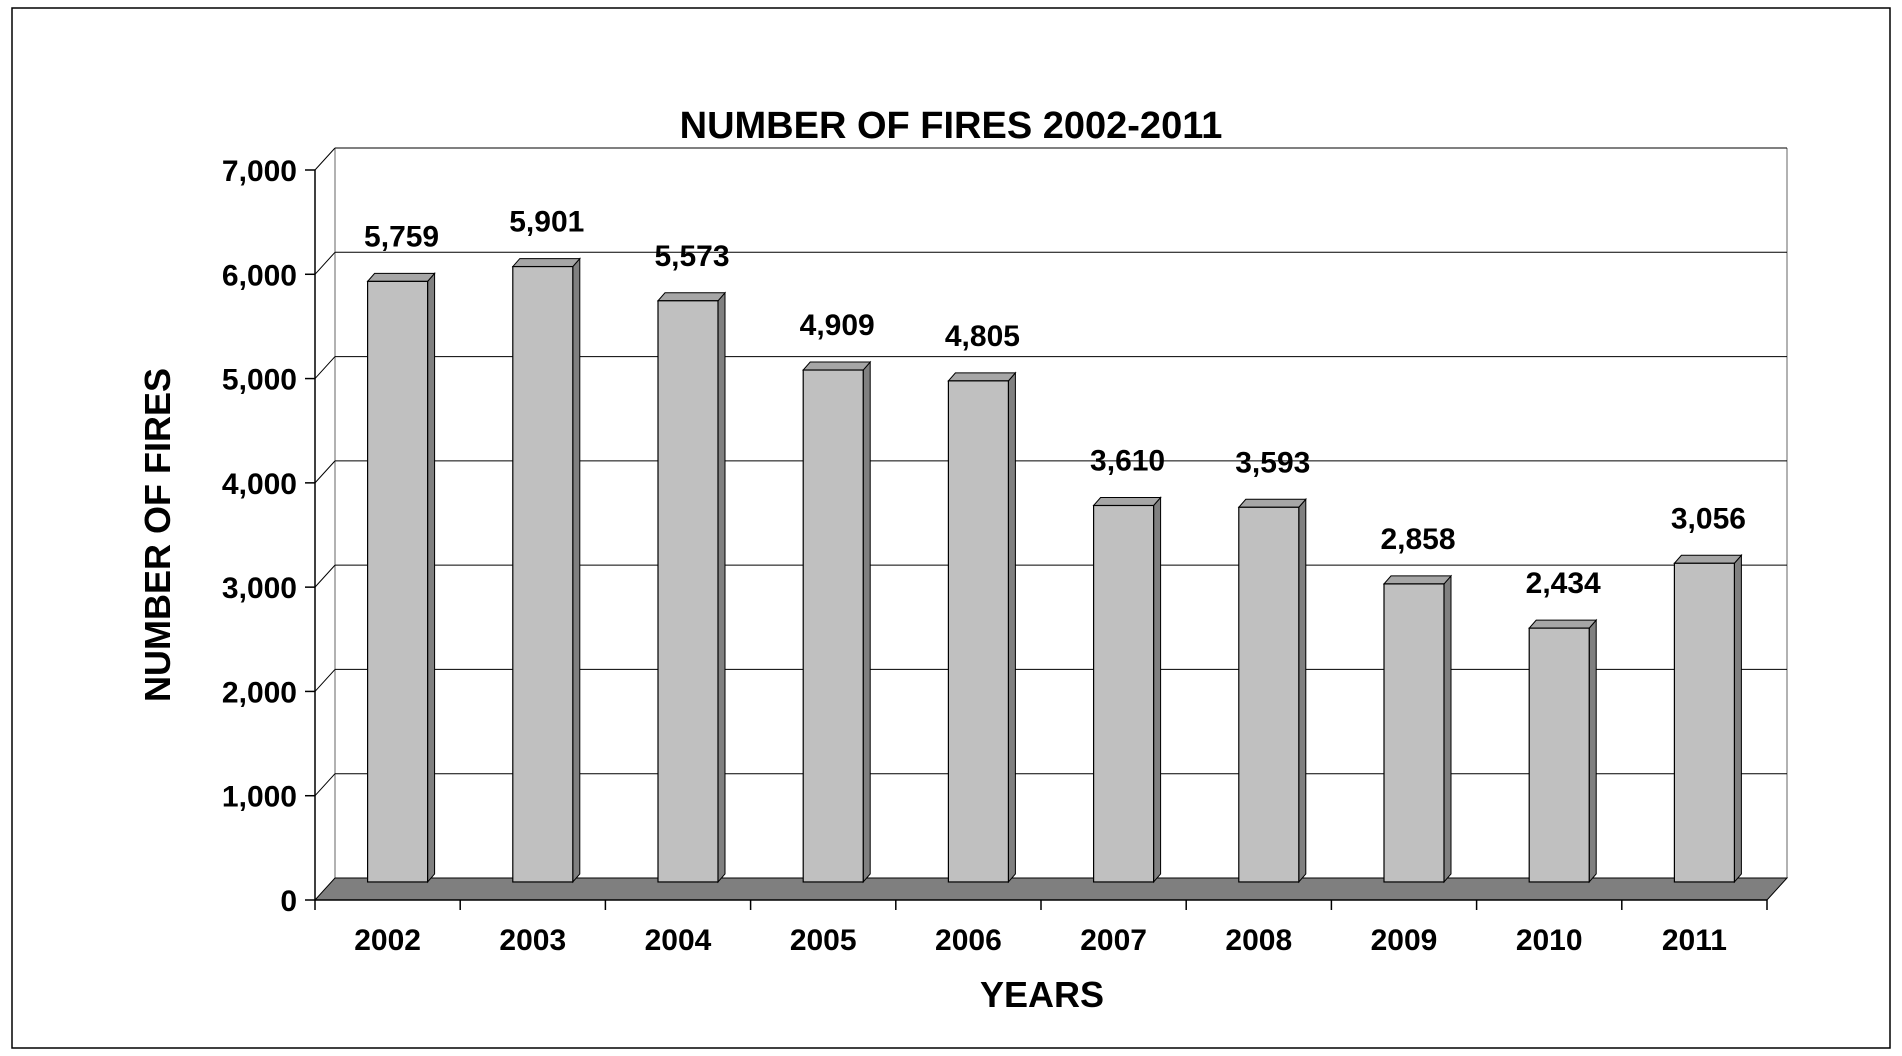 This screenshot has width=1902, height=1056. I want to click on x-tick-label: 2005, so click(823, 940).